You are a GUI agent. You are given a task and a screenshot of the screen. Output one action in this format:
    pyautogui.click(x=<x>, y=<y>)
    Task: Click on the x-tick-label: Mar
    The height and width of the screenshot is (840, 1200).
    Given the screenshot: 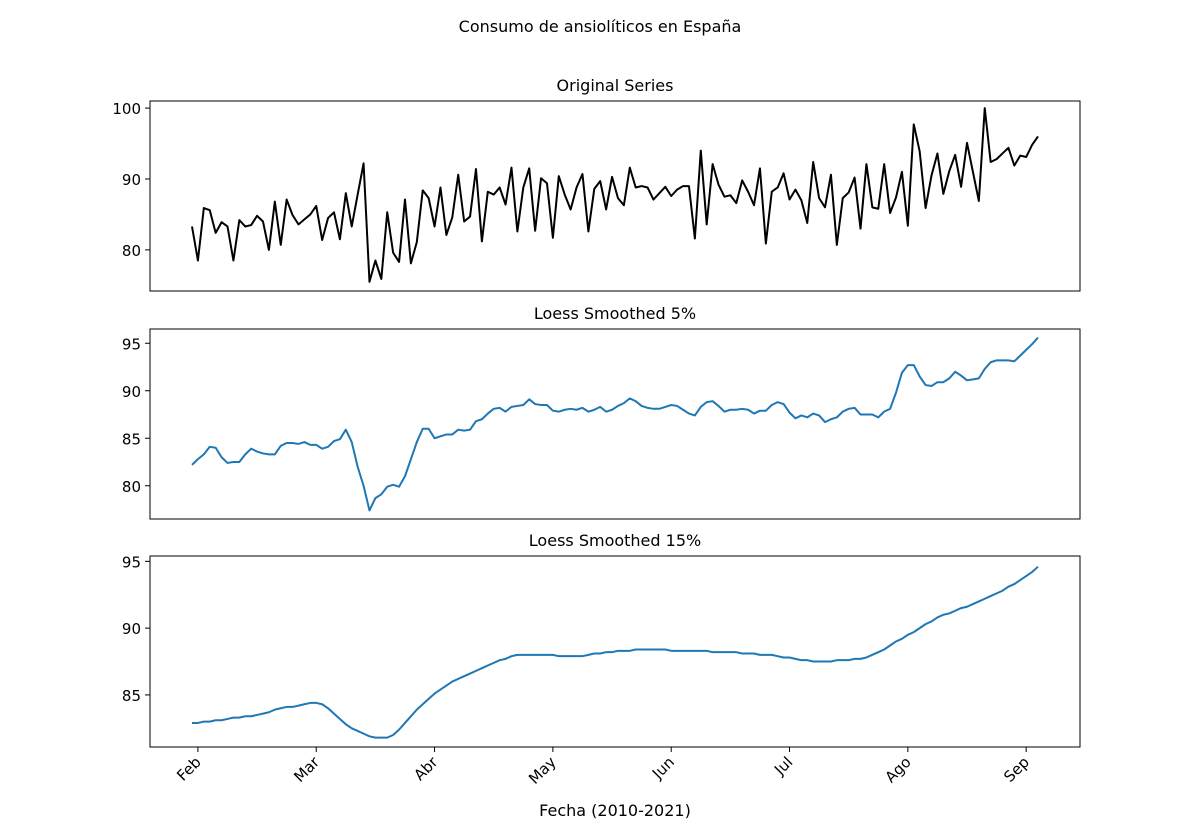 What is the action you would take?
    pyautogui.click(x=306, y=769)
    